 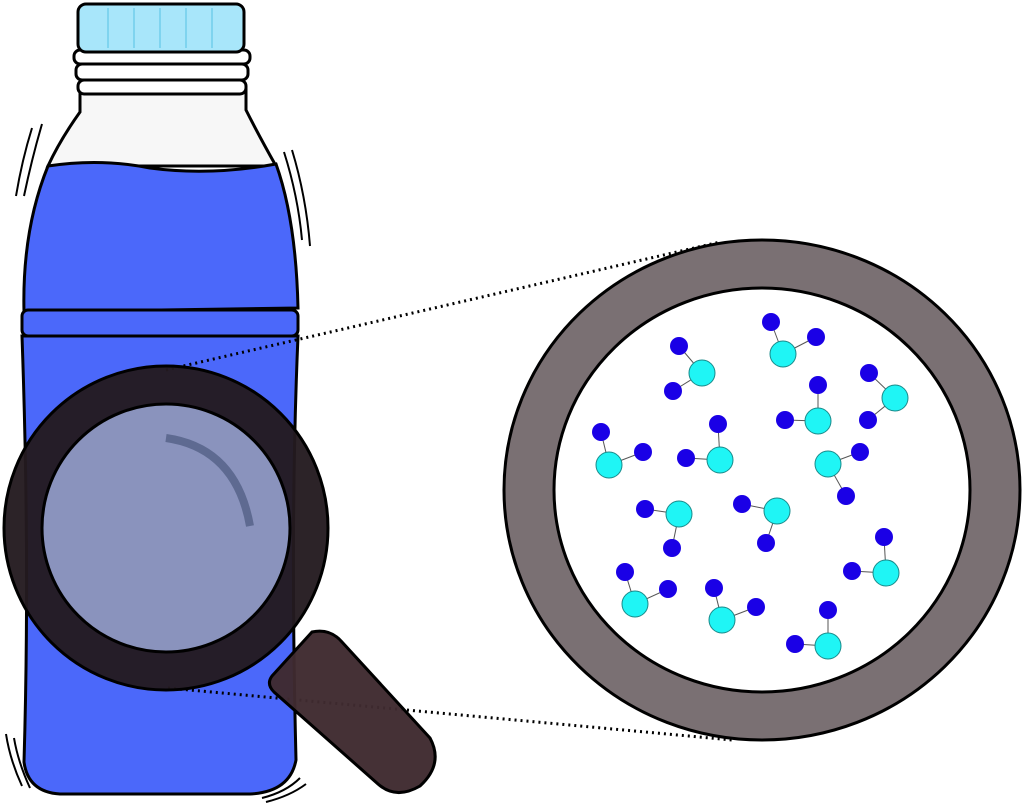 What do you see at coordinates (162, 72) in the screenshot?
I see `neck-ring-mid` at bounding box center [162, 72].